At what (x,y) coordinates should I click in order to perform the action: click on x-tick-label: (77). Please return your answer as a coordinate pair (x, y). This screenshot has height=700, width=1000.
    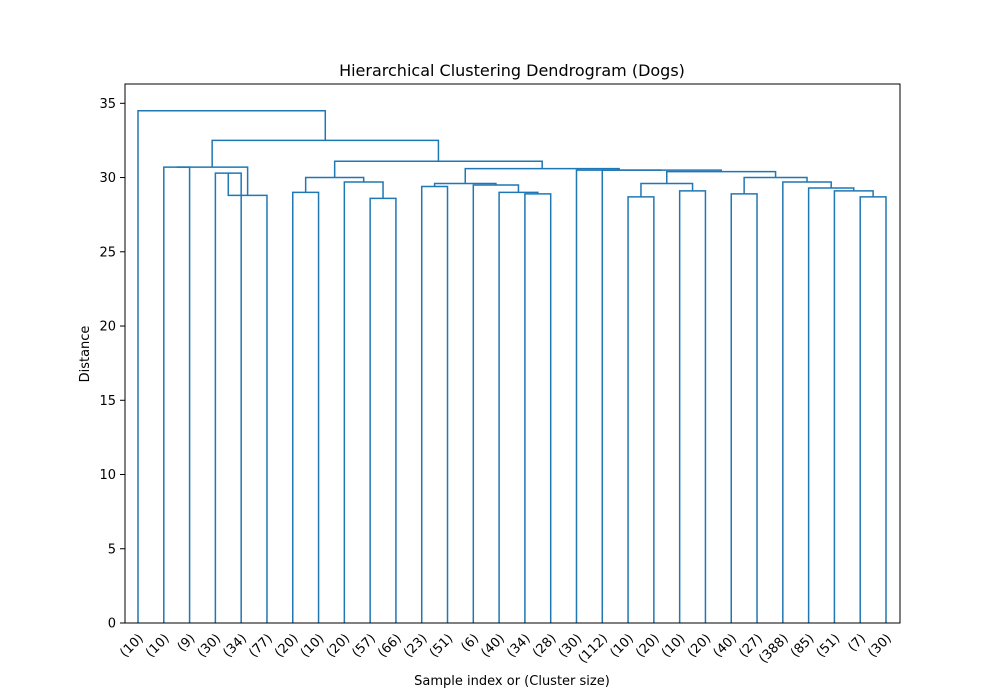
    Looking at the image, I should click on (260, 645).